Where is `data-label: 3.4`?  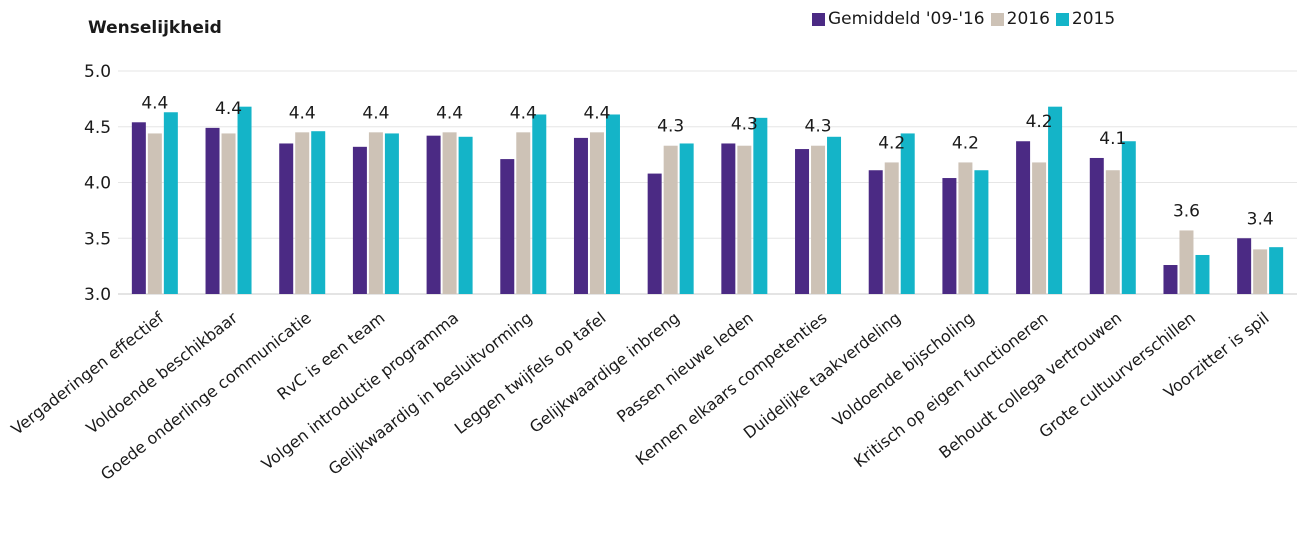
data-label: 3.4 is located at coordinates (1260, 219).